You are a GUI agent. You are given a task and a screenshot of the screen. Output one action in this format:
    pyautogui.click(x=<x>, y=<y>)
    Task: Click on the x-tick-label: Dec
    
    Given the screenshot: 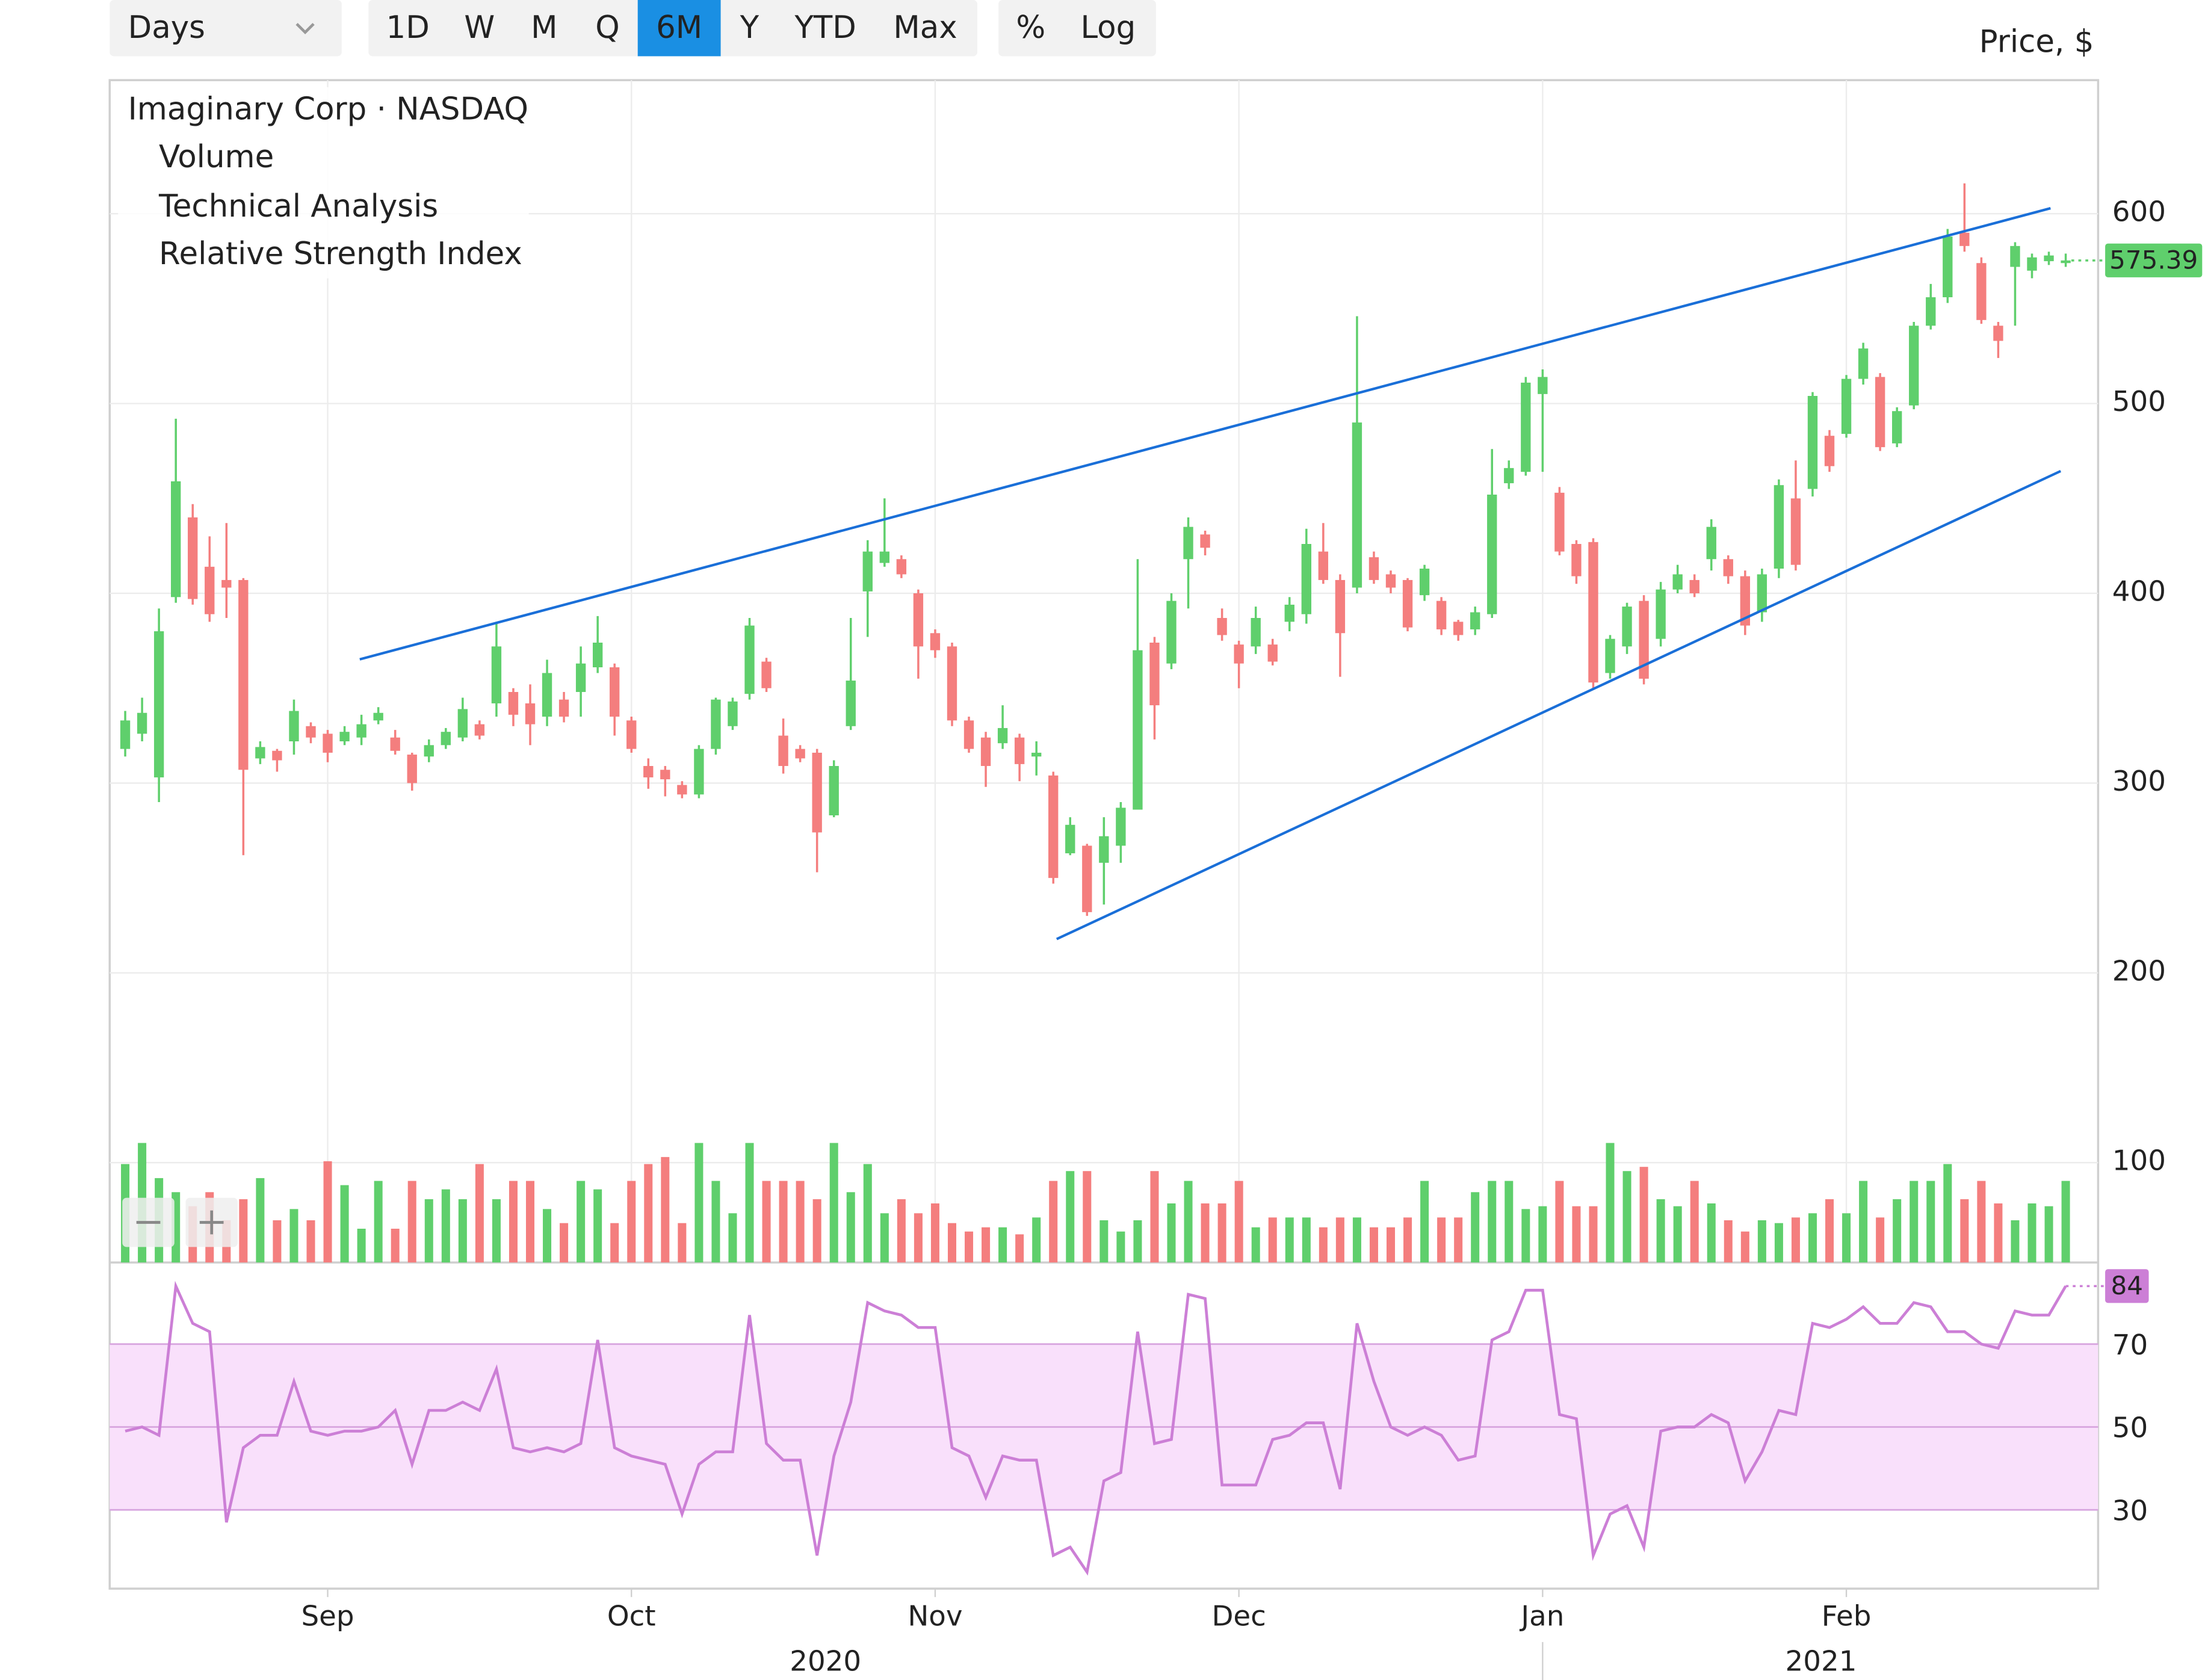 What is the action you would take?
    pyautogui.click(x=1238, y=1617)
    